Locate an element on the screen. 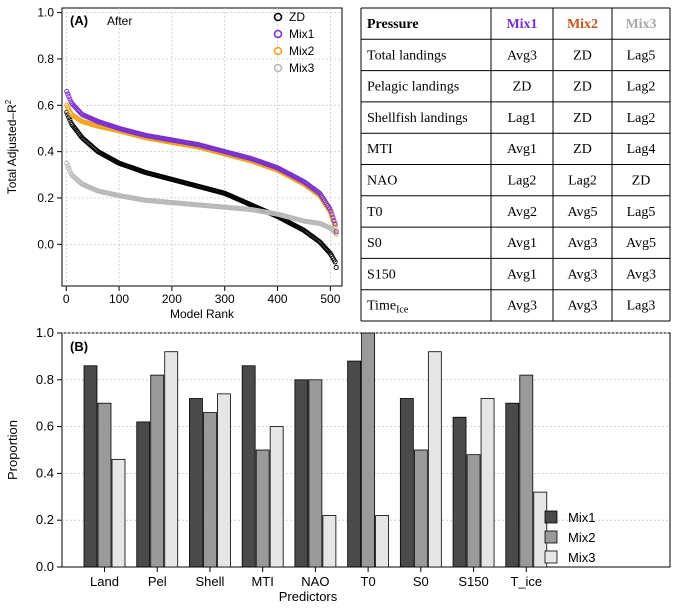 This screenshot has height=609, width=676. panel-b-bar-mix2-t_ice is located at coordinates (526, 471).